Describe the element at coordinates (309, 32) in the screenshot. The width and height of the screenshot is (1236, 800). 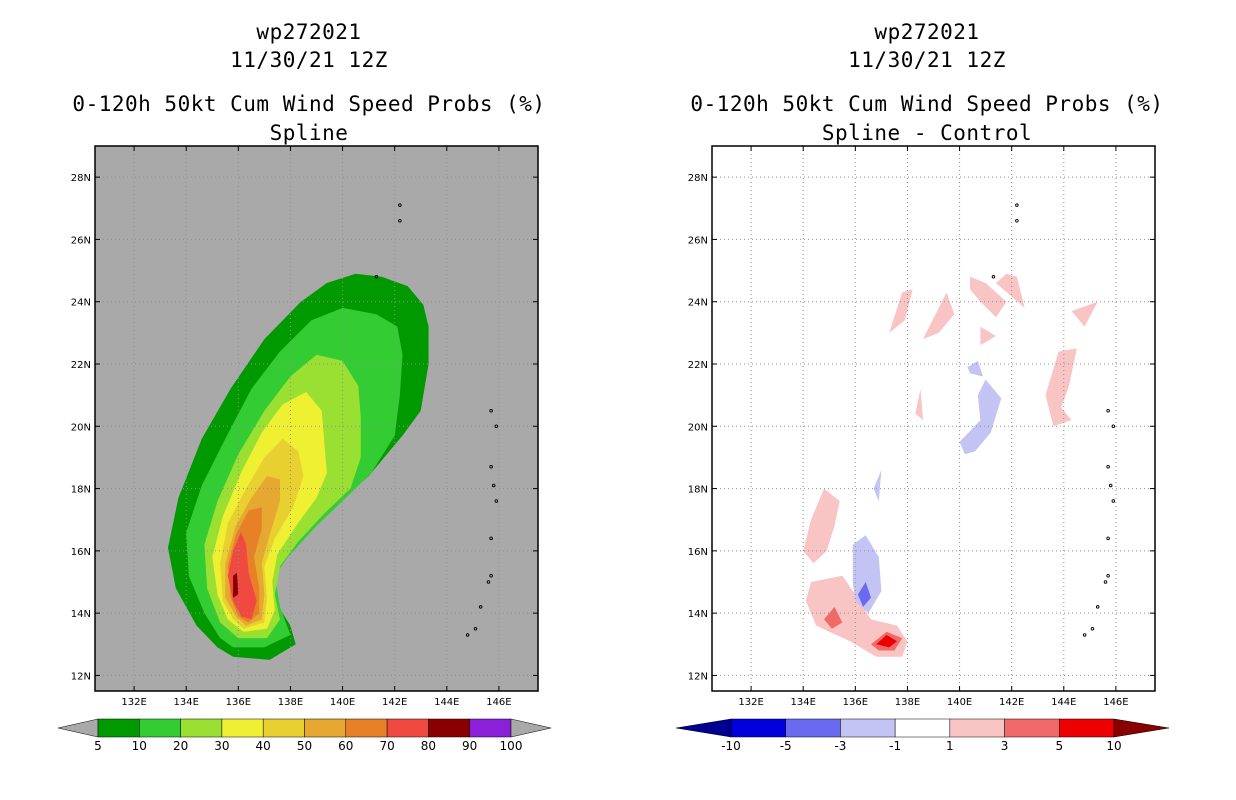
I see `left-title-storm: wp272021` at that location.